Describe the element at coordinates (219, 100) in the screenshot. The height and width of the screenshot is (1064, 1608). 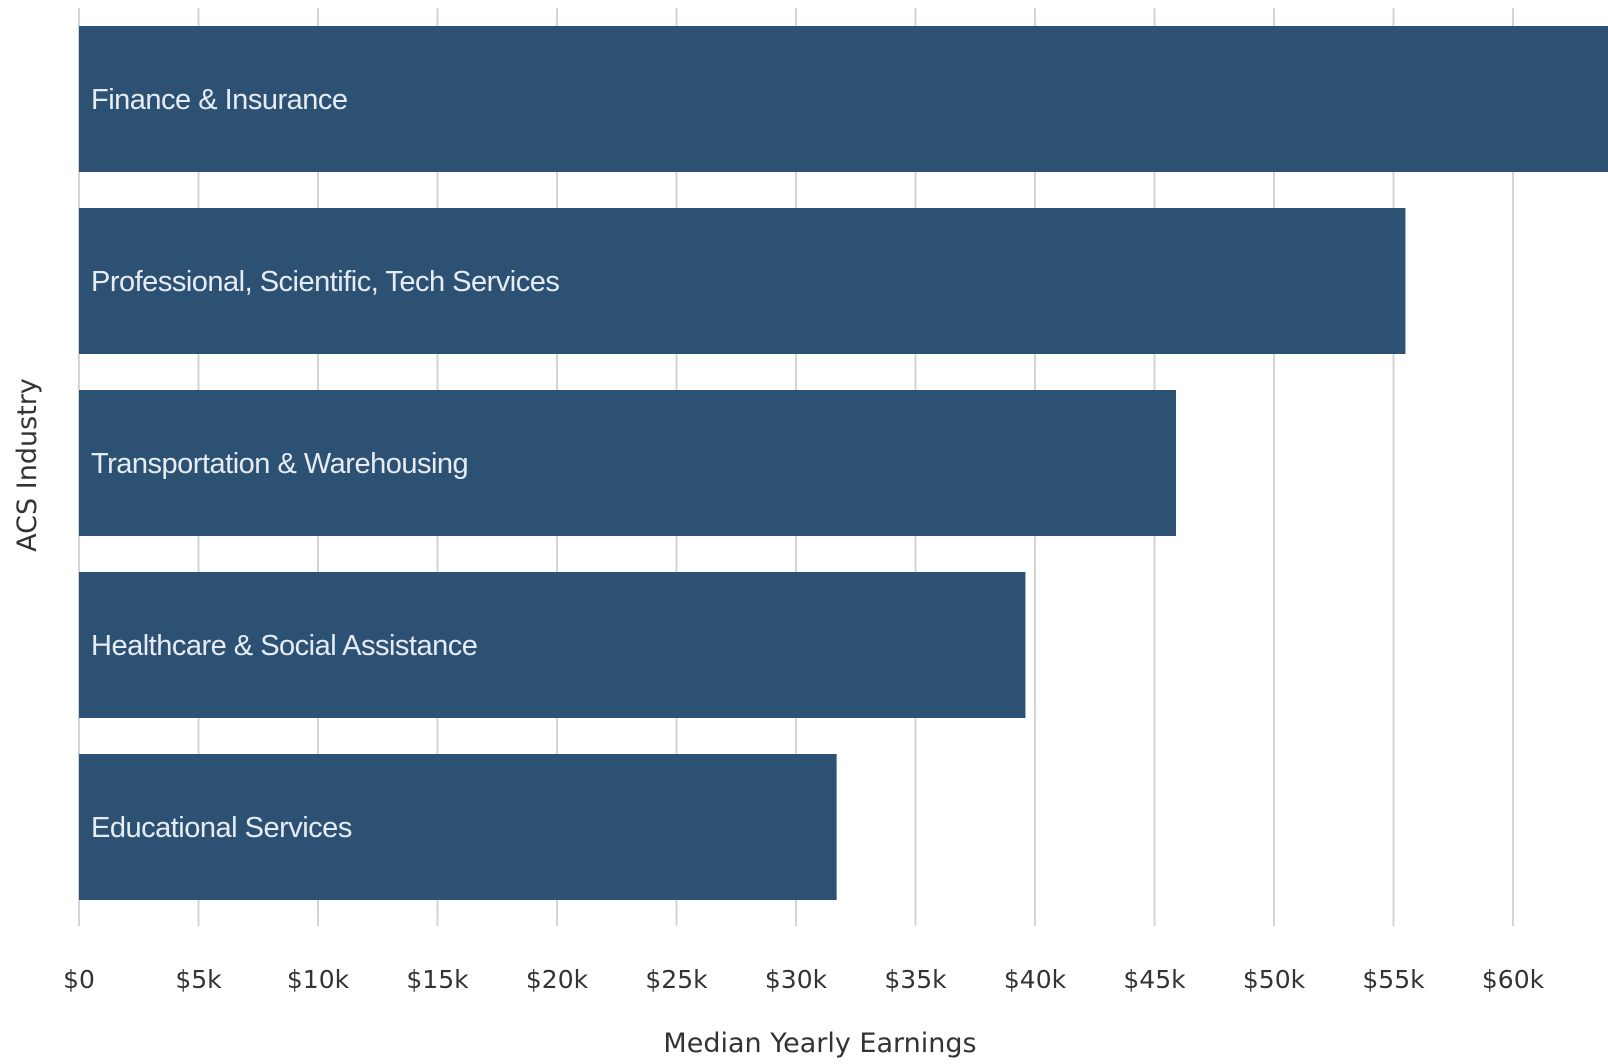
I see `bar-category-label: Finance & Insurance` at that location.